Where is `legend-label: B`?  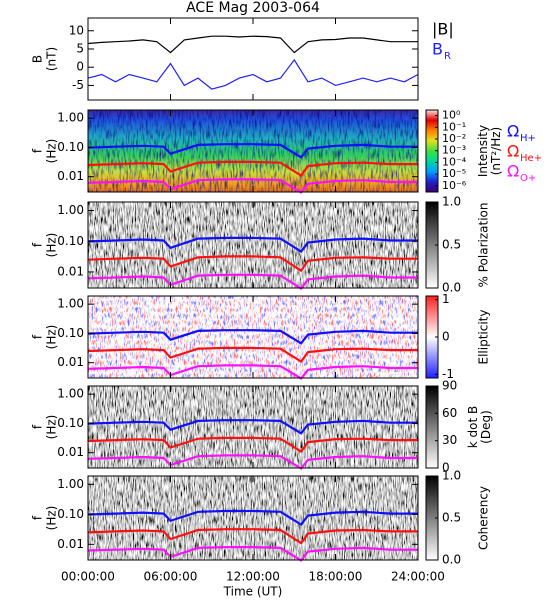
legend-label: B is located at coordinates (437, 49).